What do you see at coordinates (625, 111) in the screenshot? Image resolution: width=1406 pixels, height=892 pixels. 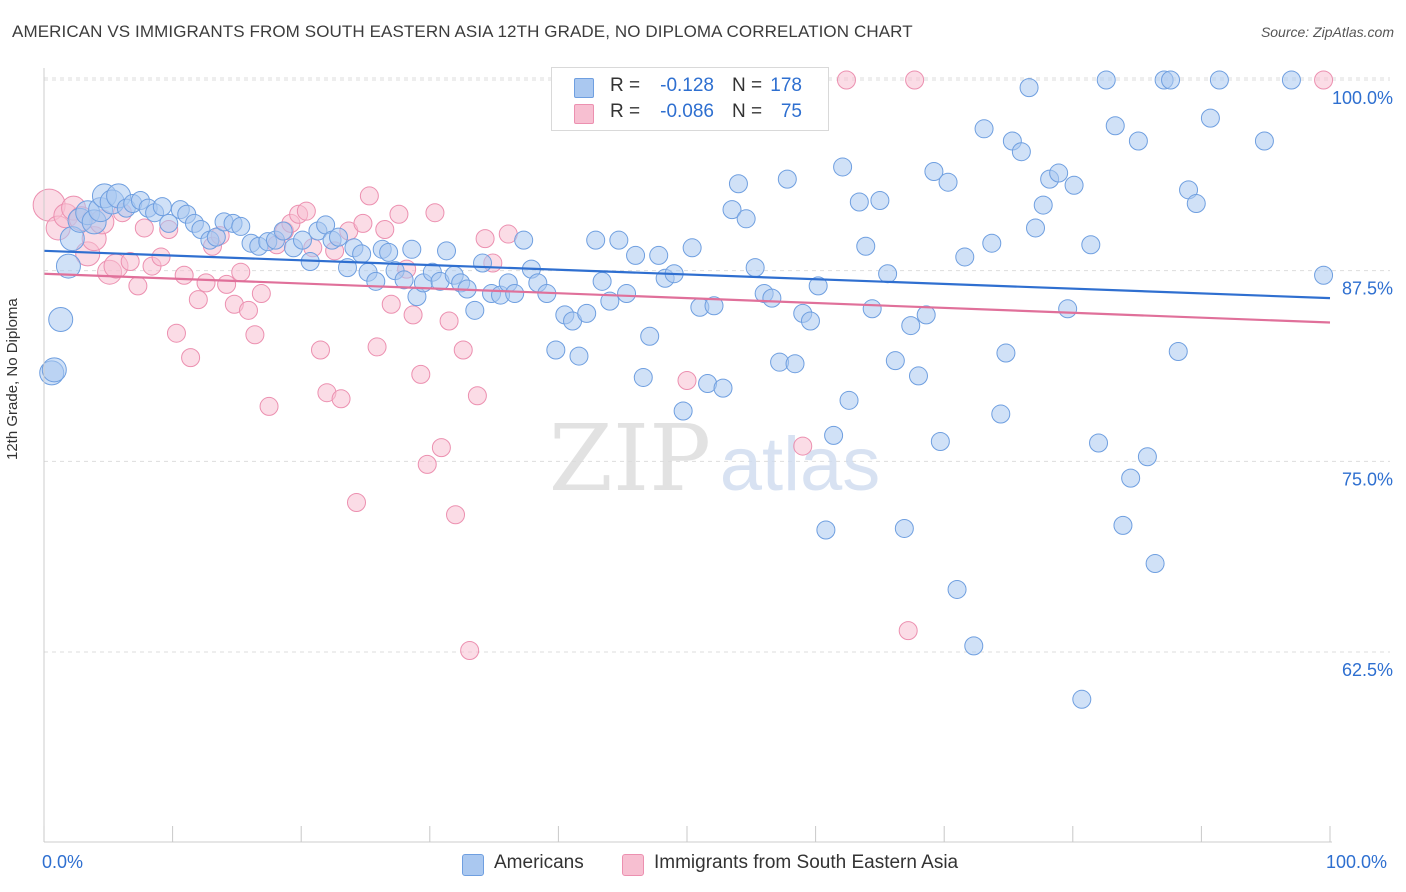 I see `immigrants-r-label: R =` at bounding box center [625, 111].